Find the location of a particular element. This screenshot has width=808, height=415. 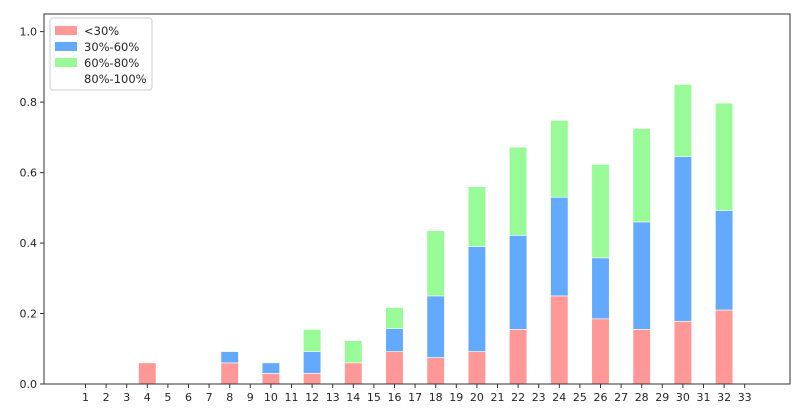

x-tick-label: 1 is located at coordinates (85, 397).